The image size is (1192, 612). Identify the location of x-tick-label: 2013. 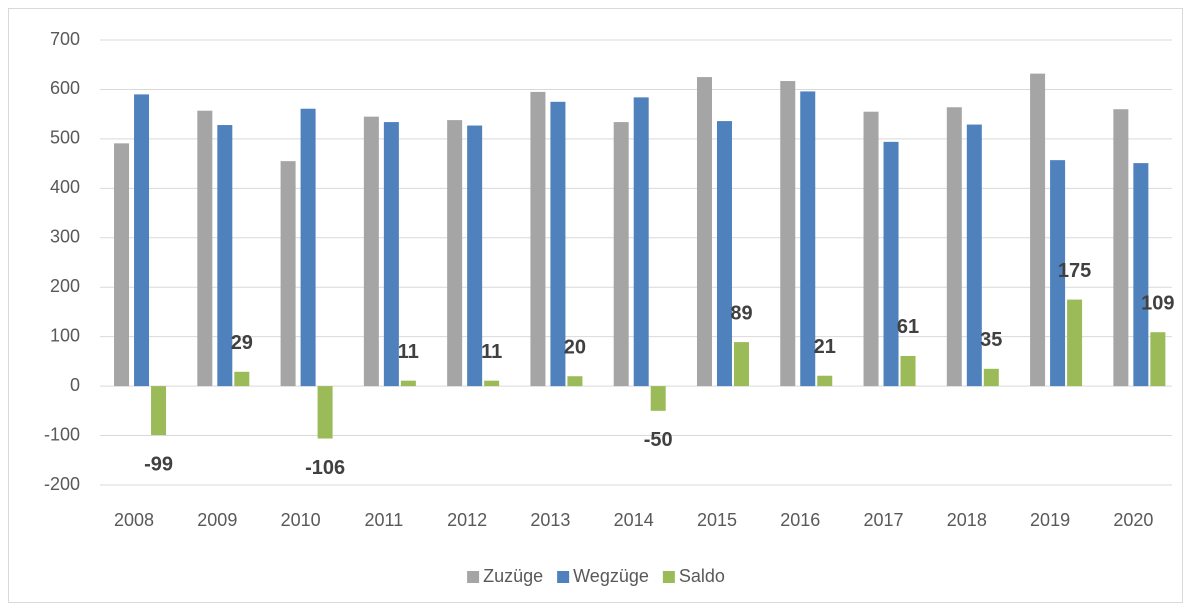
(550, 520).